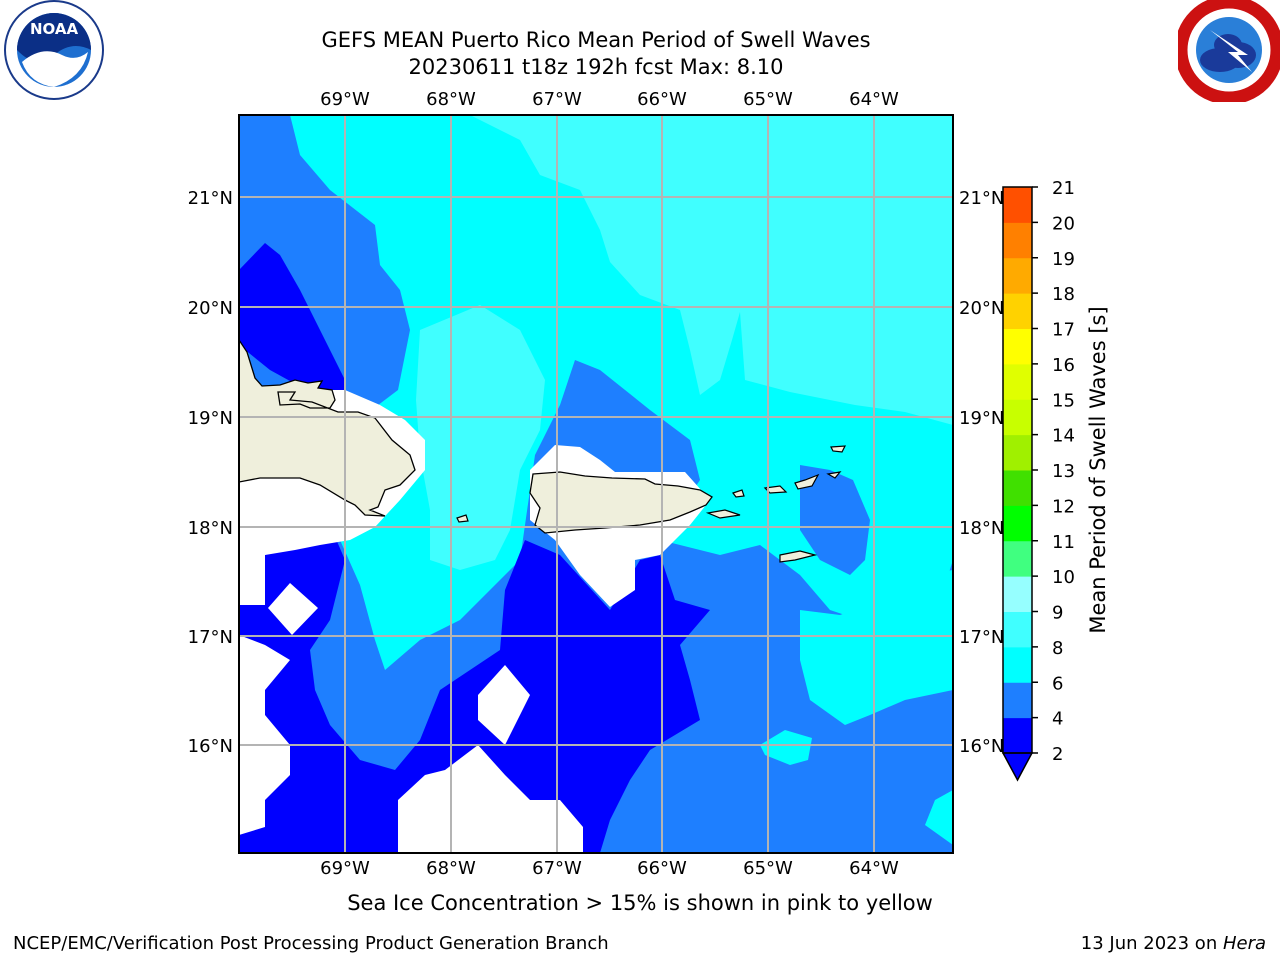 The height and width of the screenshot is (960, 1280). What do you see at coordinates (210, 746) in the screenshot?
I see `lat-label-left: 16°N` at bounding box center [210, 746].